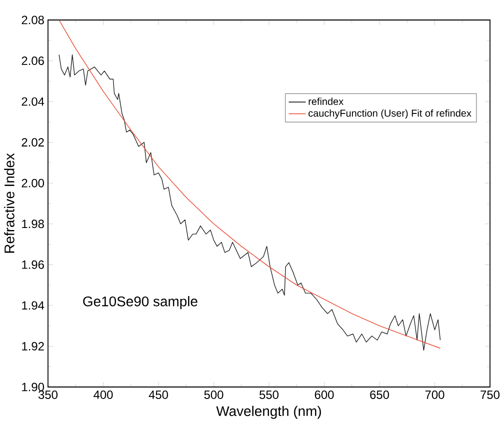 This screenshot has height=442, width=502. What do you see at coordinates (9, 203) in the screenshot?
I see `y-axis-title: Refractive Index` at bounding box center [9, 203].